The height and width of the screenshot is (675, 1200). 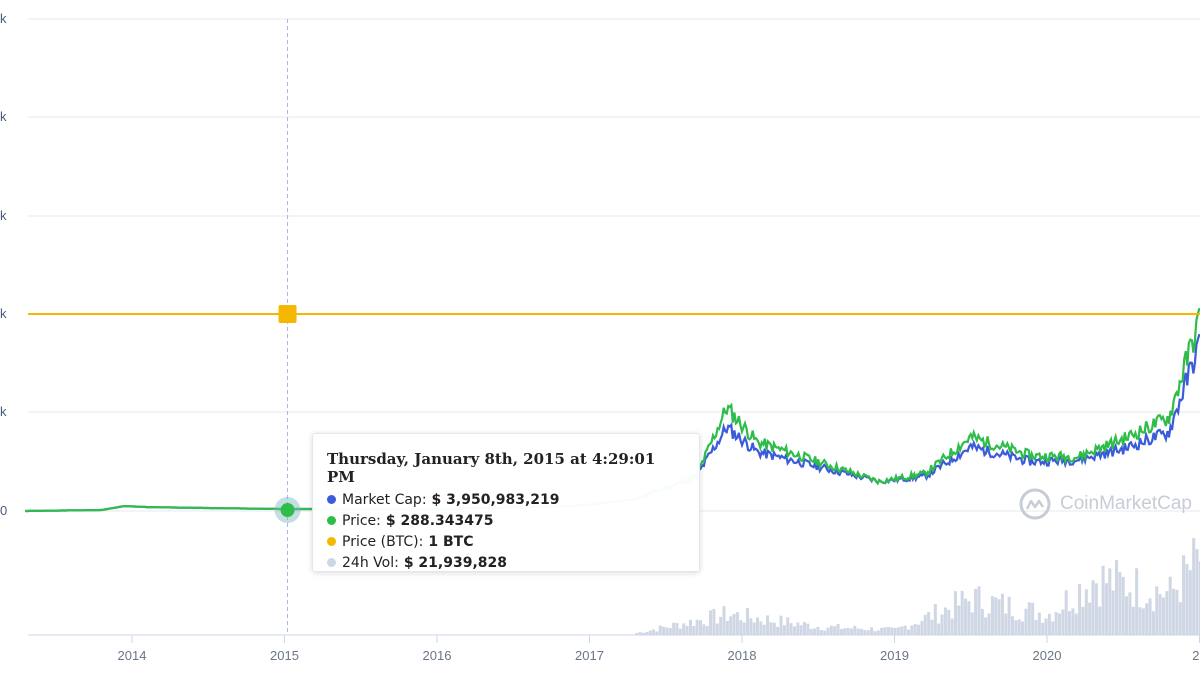 I want to click on tooltip-label: Price:, so click(x=361, y=520).